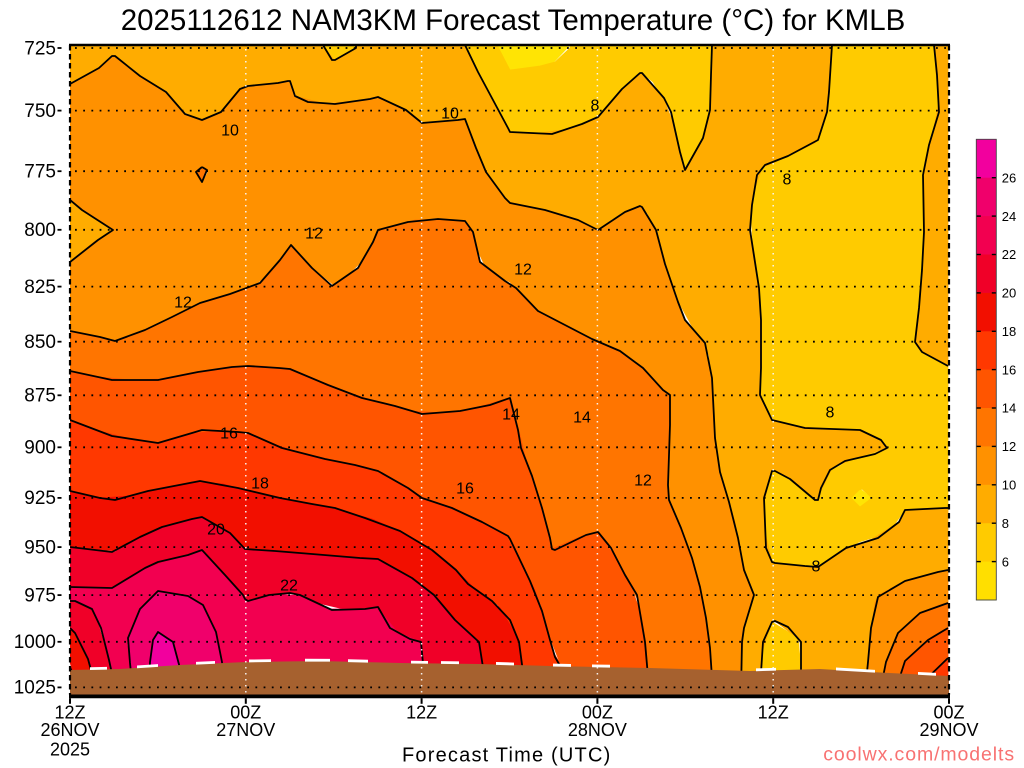 This screenshot has height=768, width=1024. What do you see at coordinates (70, 750) in the screenshot?
I see `svg-text: 2025` at bounding box center [70, 750].